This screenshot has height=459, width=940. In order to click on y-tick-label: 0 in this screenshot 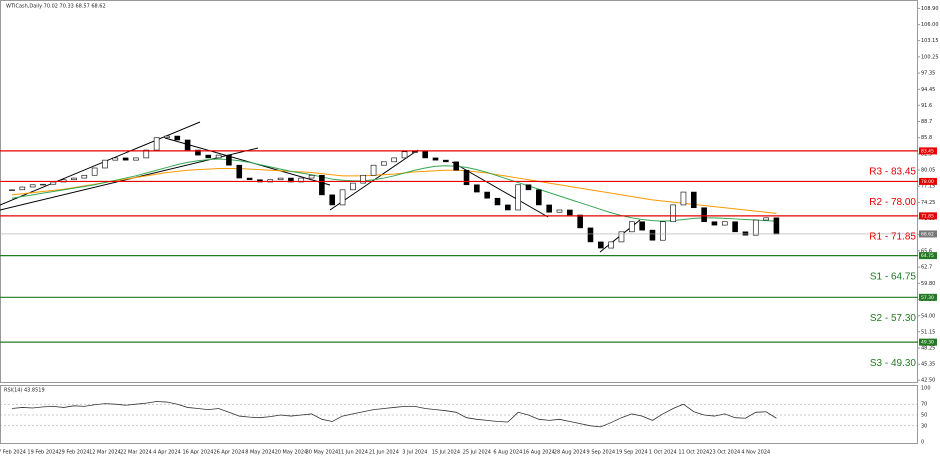, I will do `click(922, 443)`.